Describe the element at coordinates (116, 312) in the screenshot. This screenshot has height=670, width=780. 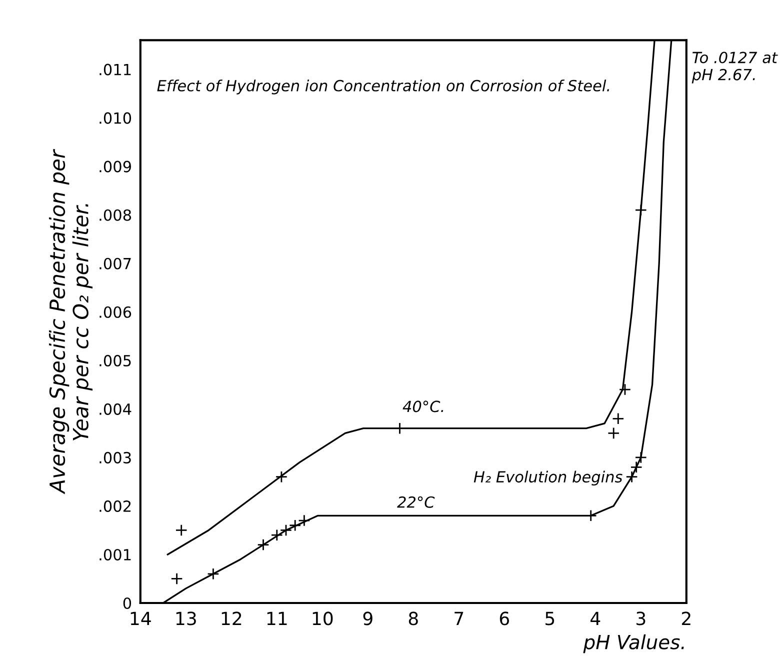
I see `y-tick-label: .006` at that location.